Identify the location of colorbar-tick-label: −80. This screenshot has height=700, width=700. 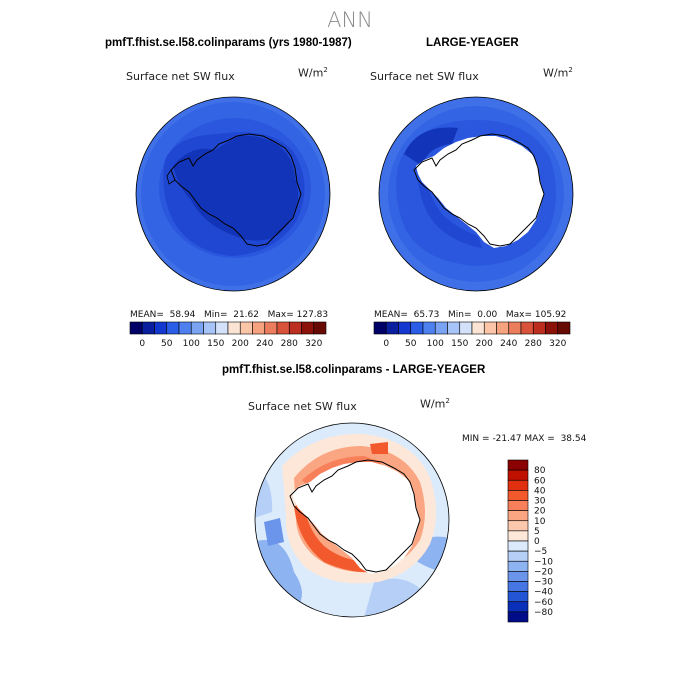
(543, 613).